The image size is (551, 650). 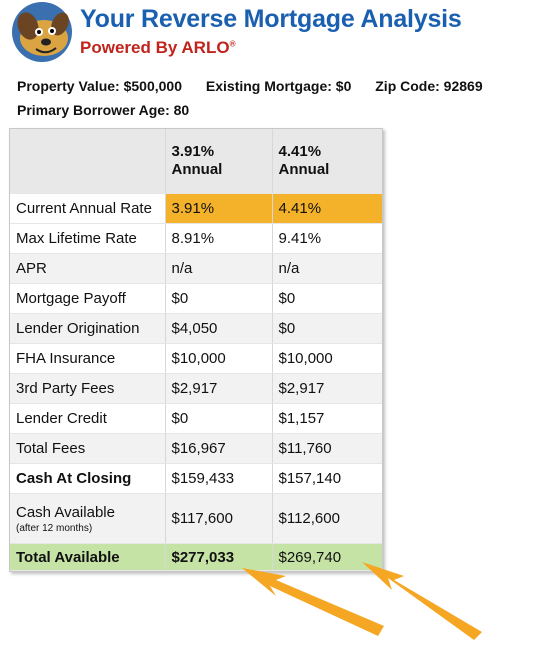 I want to click on row-value: 8.91%, so click(x=219, y=238).